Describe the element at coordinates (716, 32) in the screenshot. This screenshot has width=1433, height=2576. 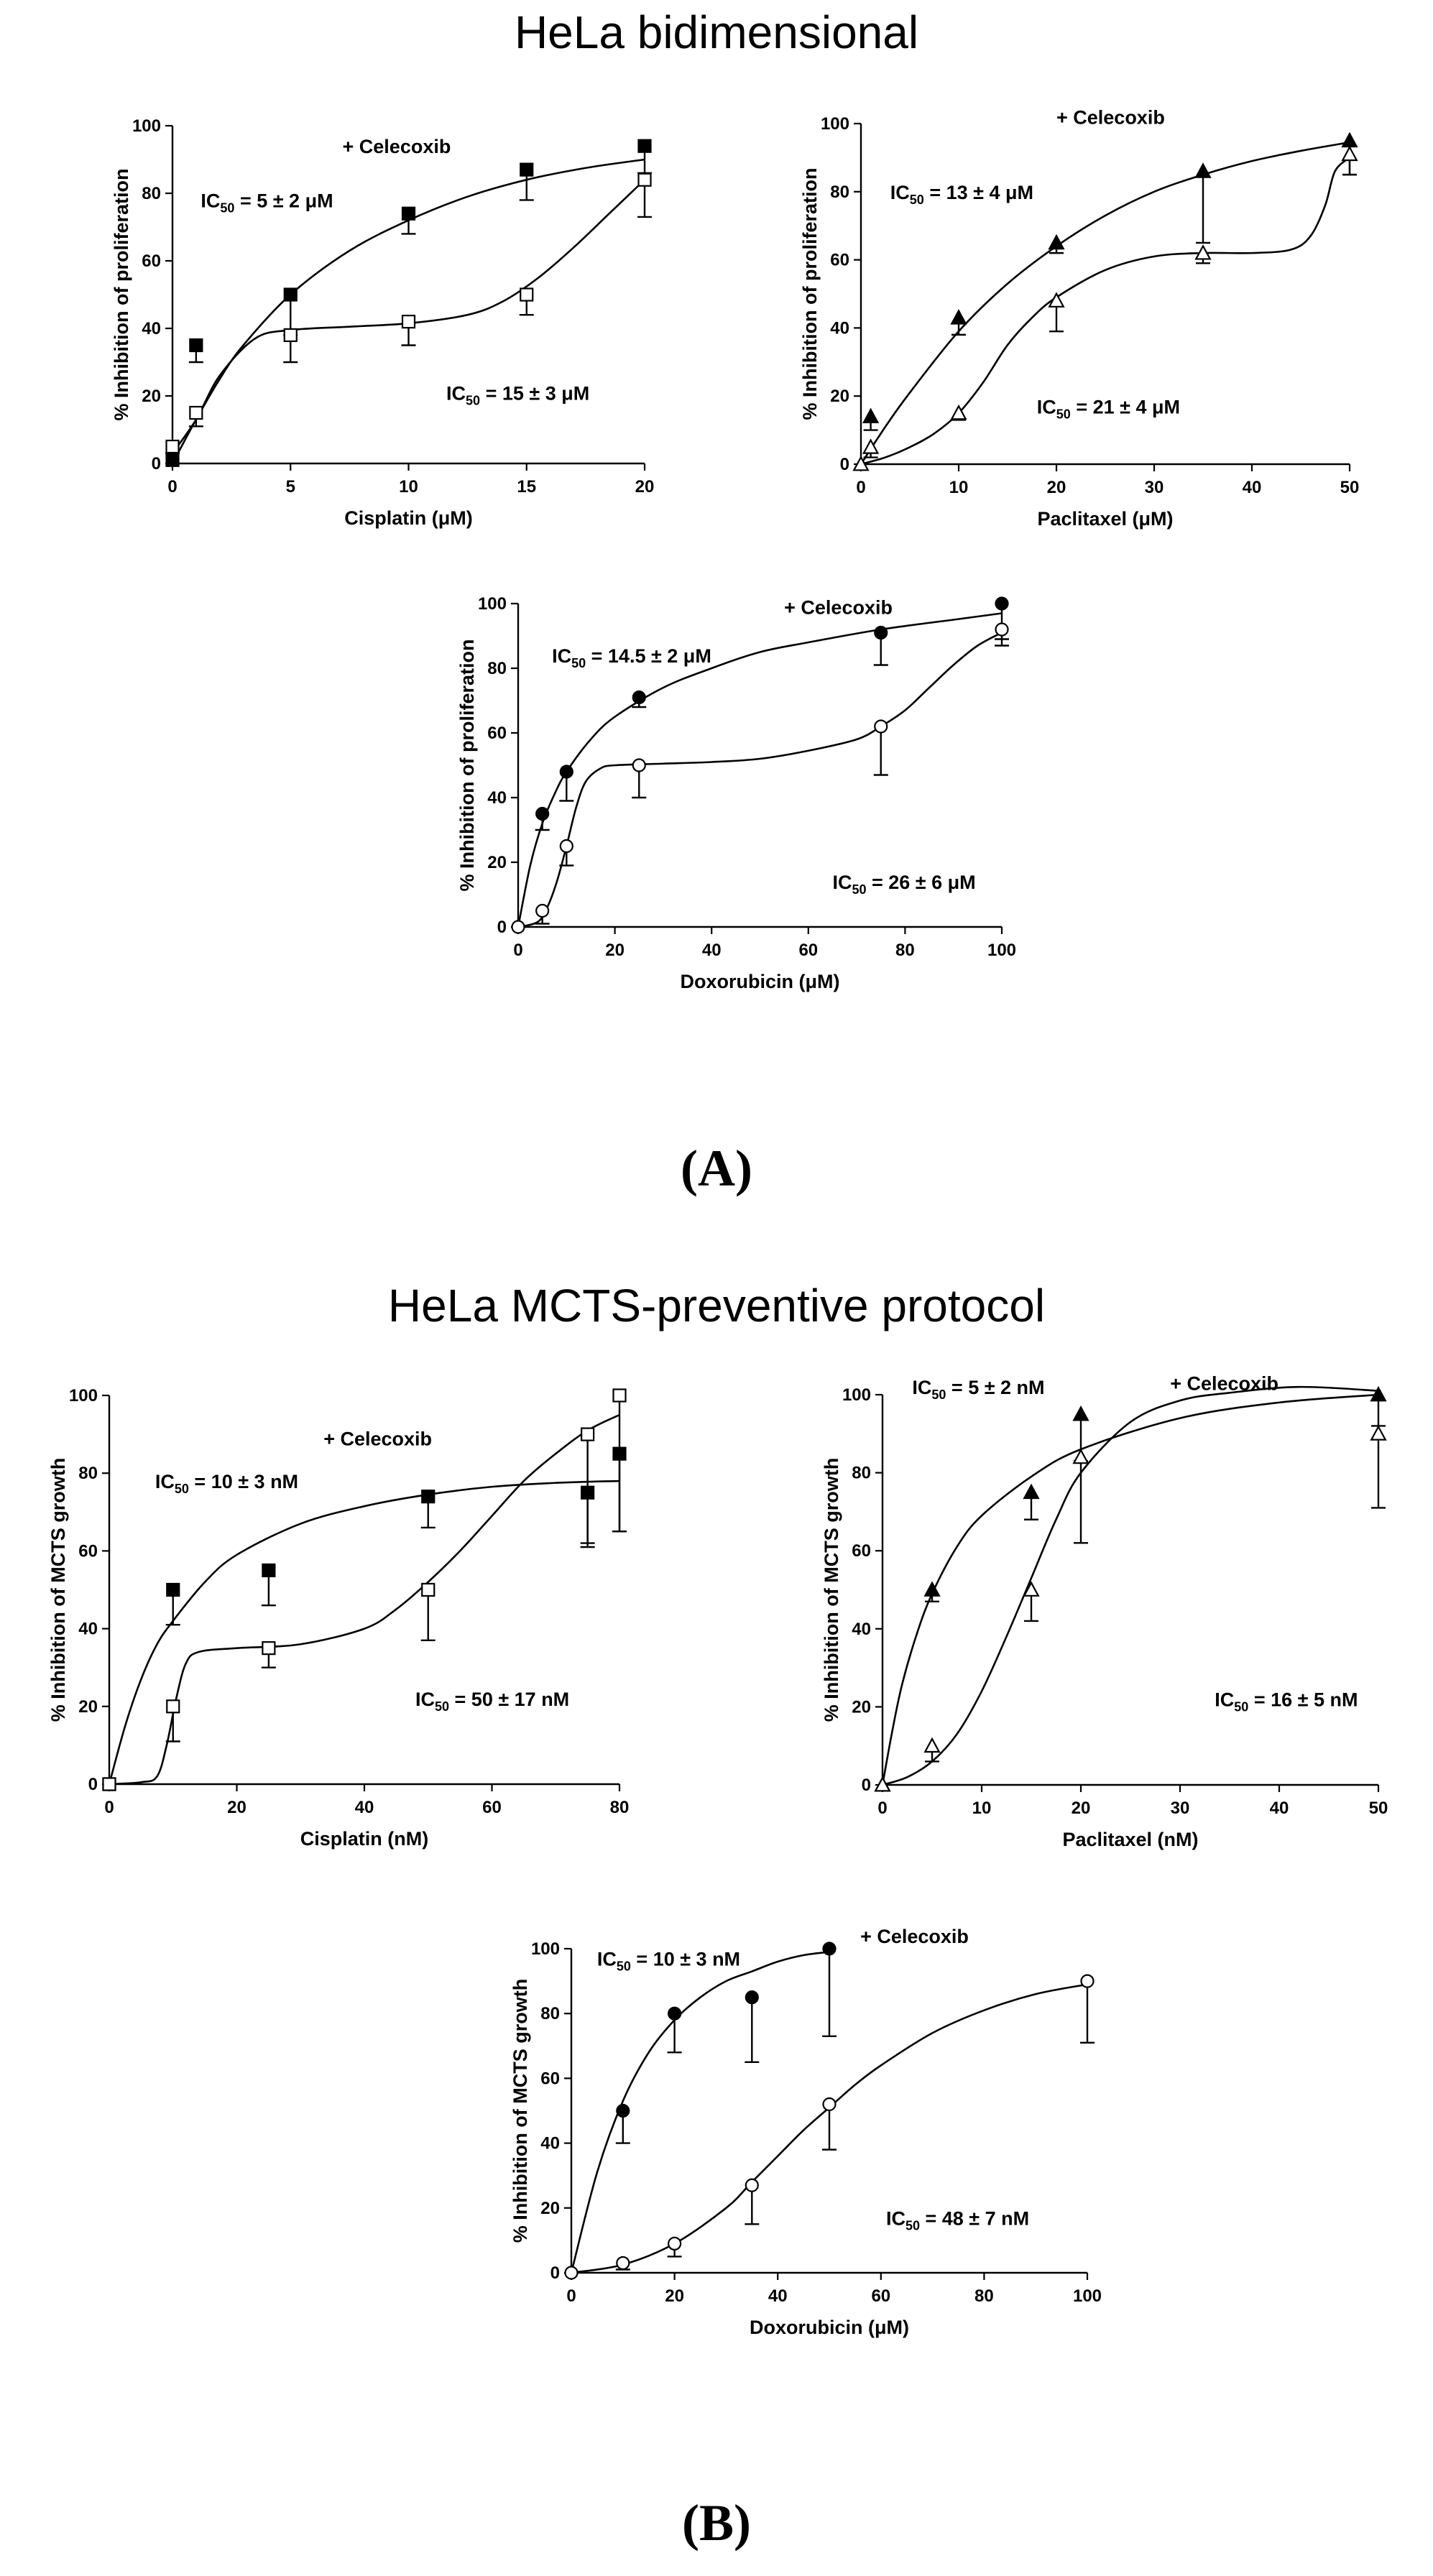
I see `section-a-title: HeLa bidimensional` at that location.